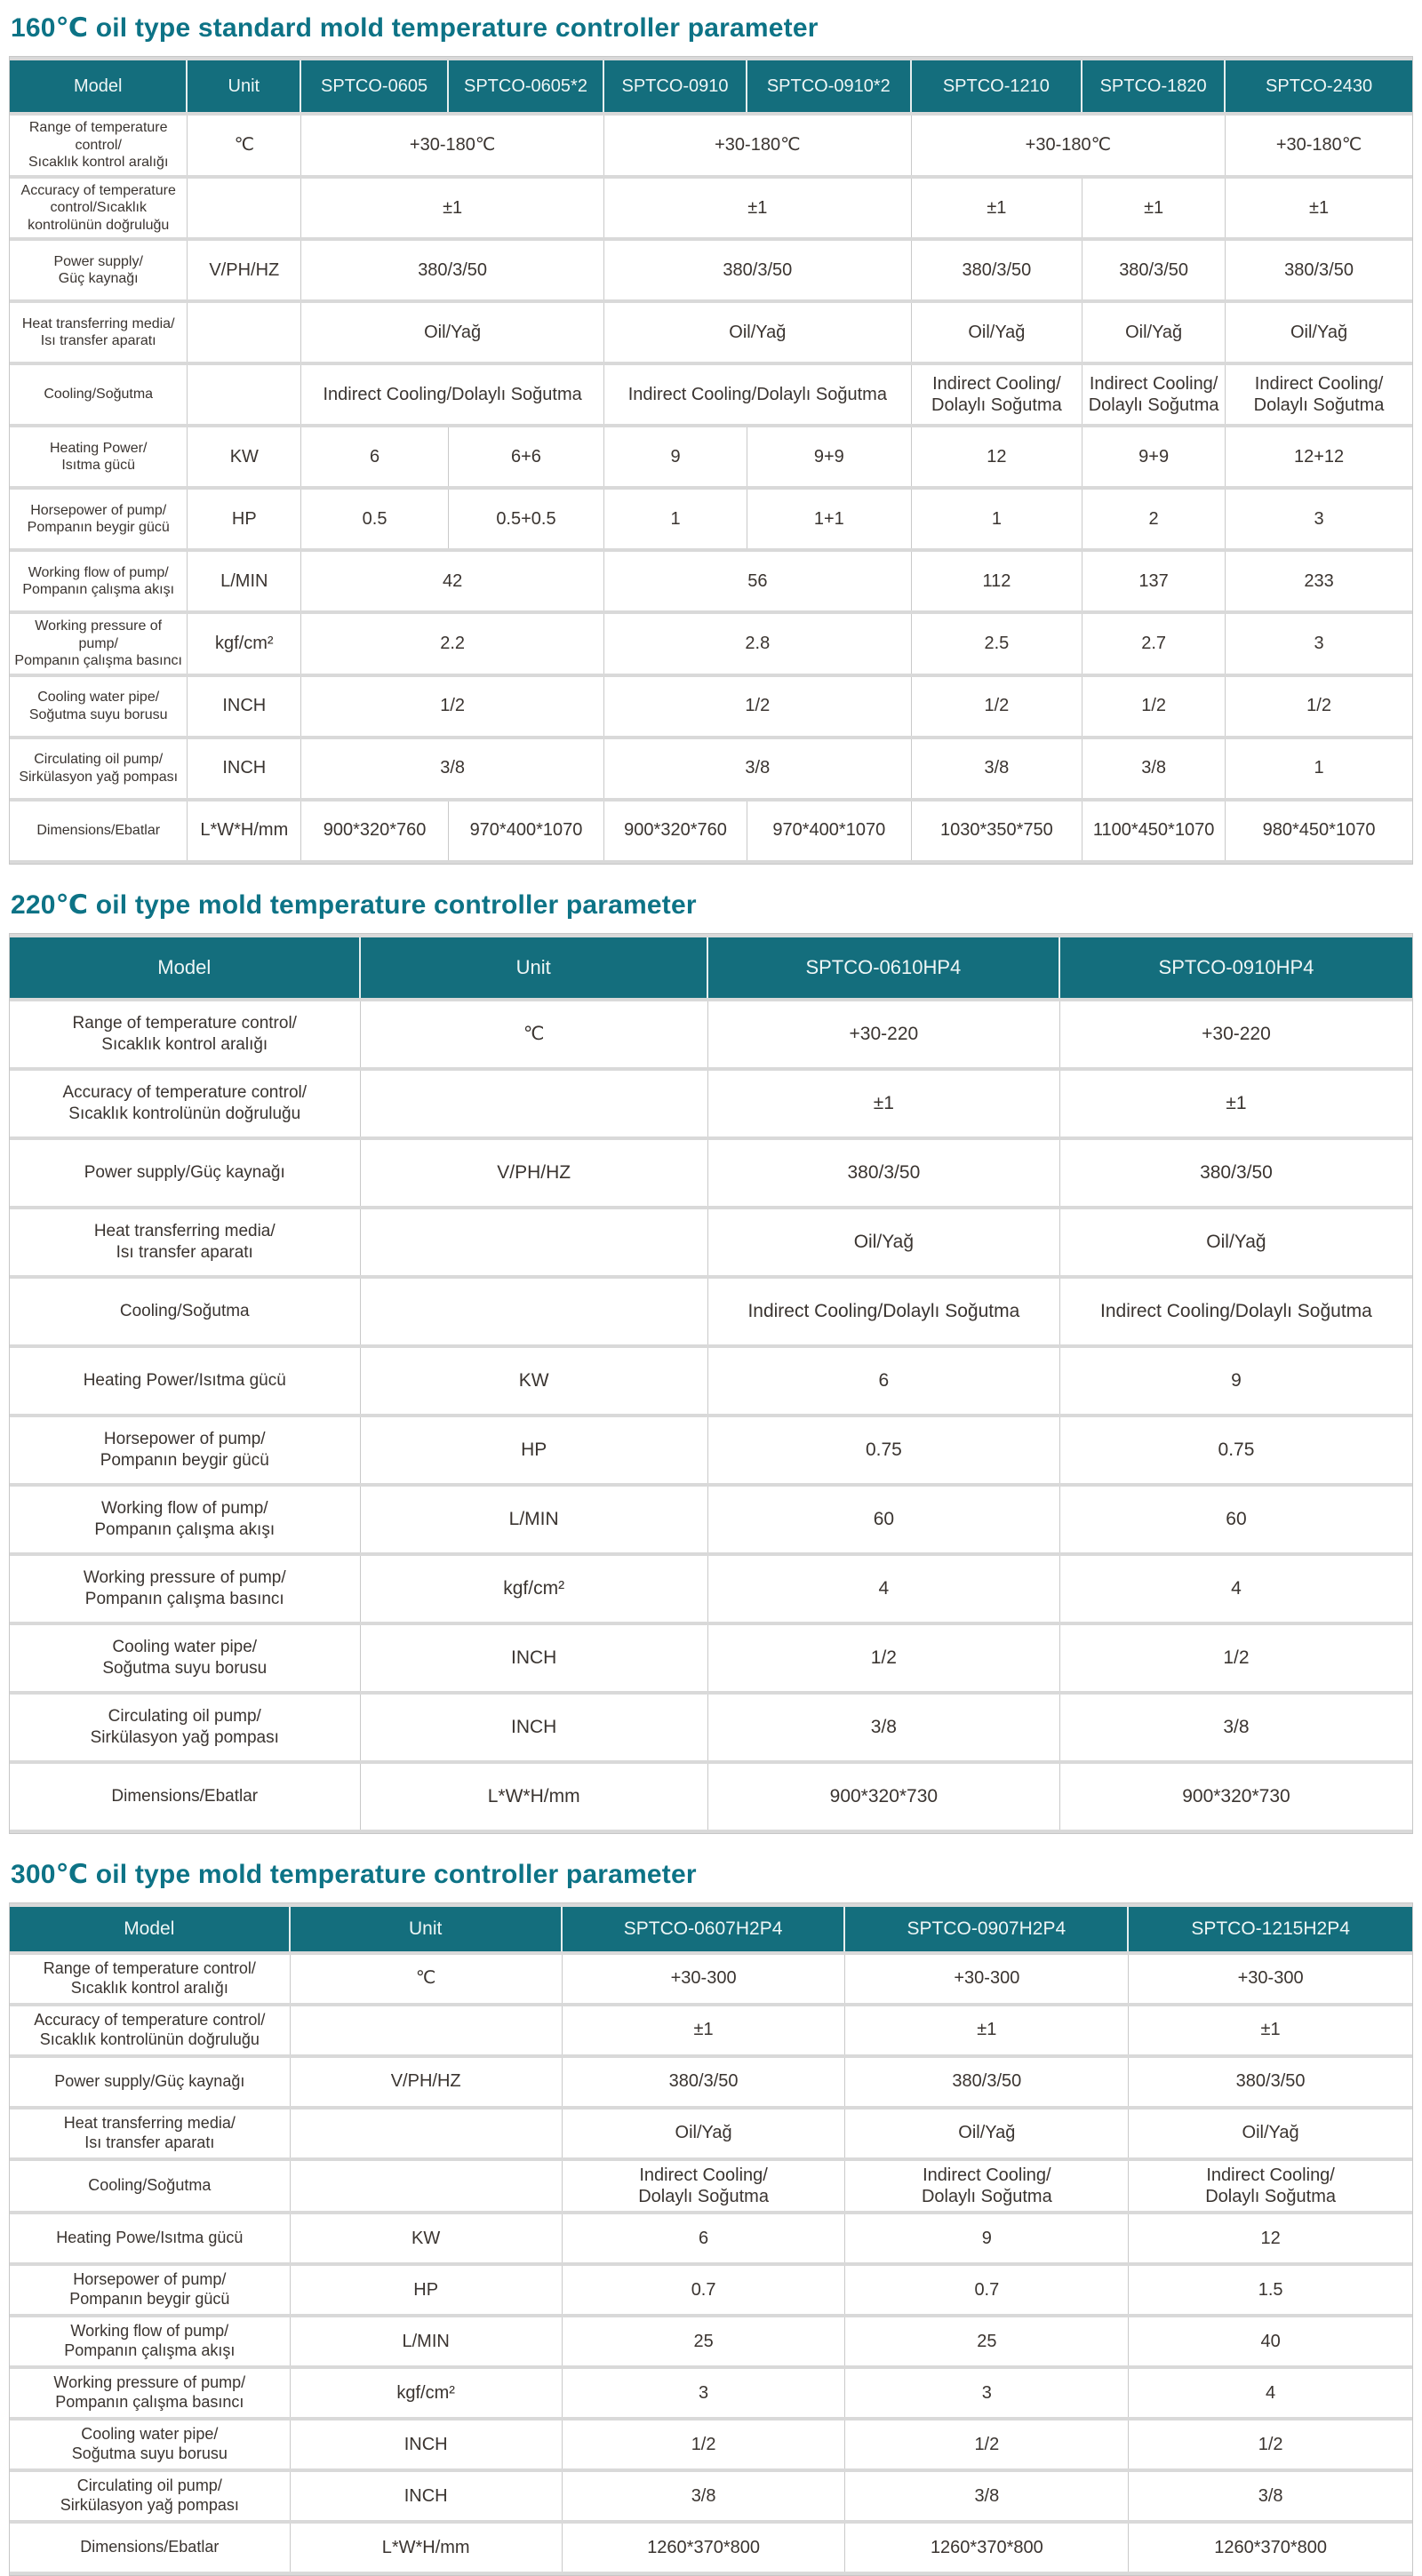 The height and width of the screenshot is (2576, 1422). I want to click on value-cell: 233, so click(1319, 582).